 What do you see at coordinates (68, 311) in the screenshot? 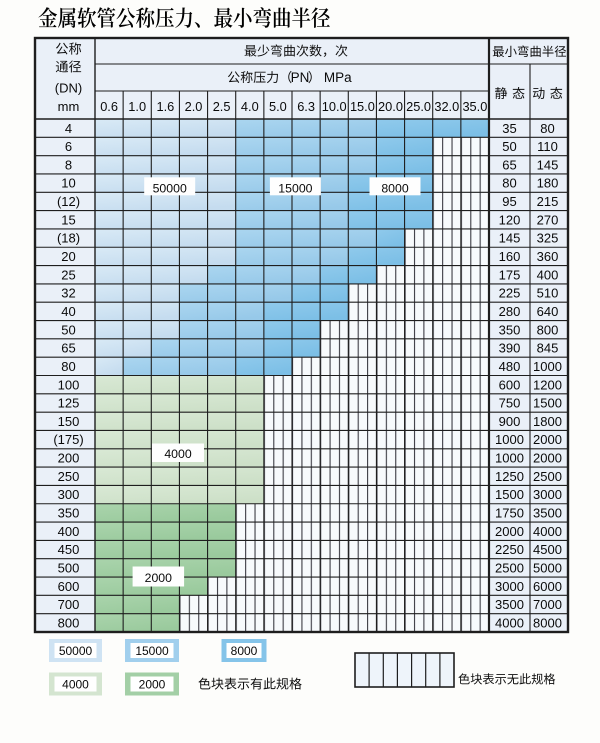
I see `svg-text: 40` at bounding box center [68, 311].